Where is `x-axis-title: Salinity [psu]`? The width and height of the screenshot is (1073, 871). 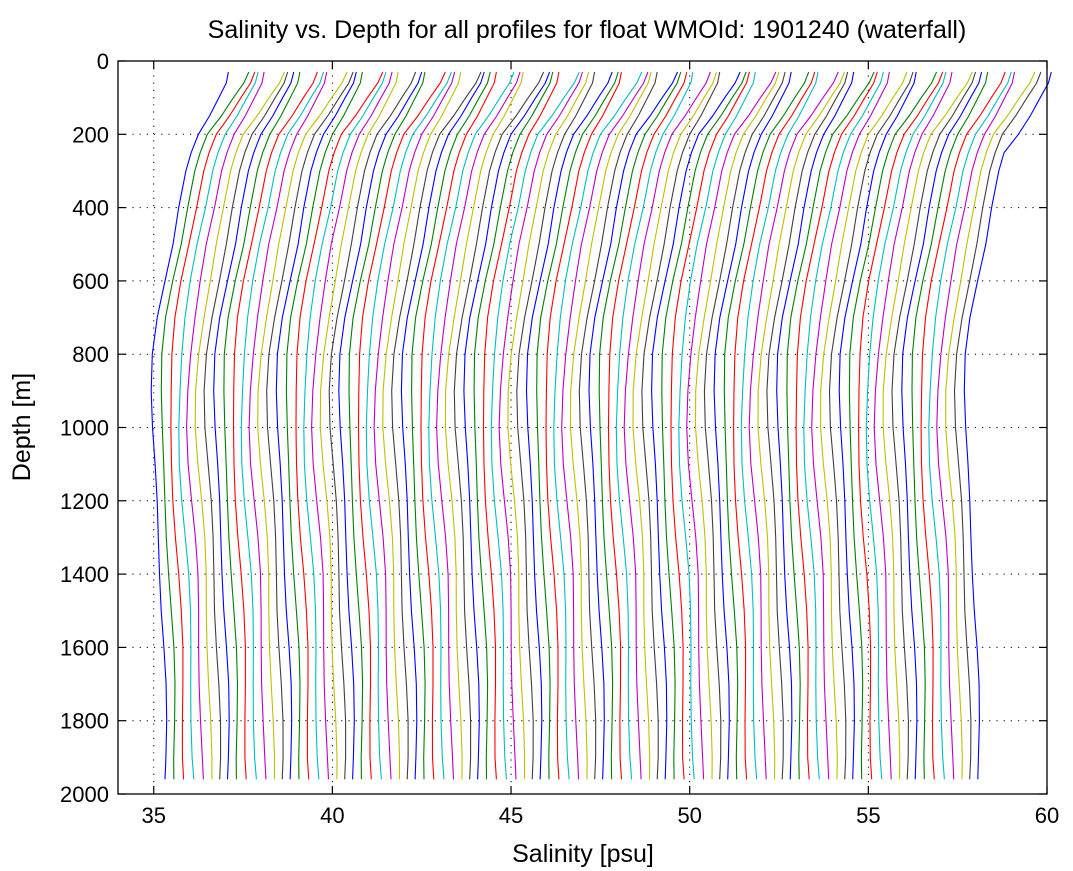
x-axis-title: Salinity [psu] is located at coordinates (583, 854).